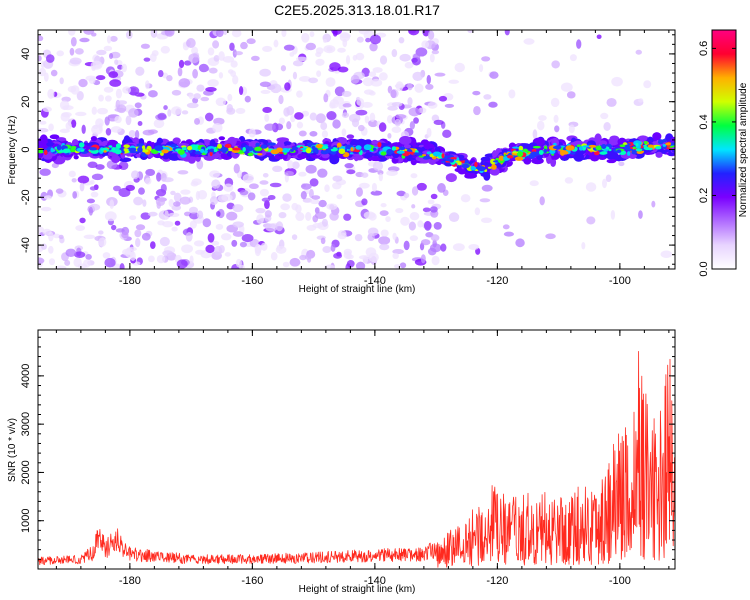 The width and height of the screenshot is (750, 600). I want to click on colorbar-tick-label: 0.2, so click(704, 195).